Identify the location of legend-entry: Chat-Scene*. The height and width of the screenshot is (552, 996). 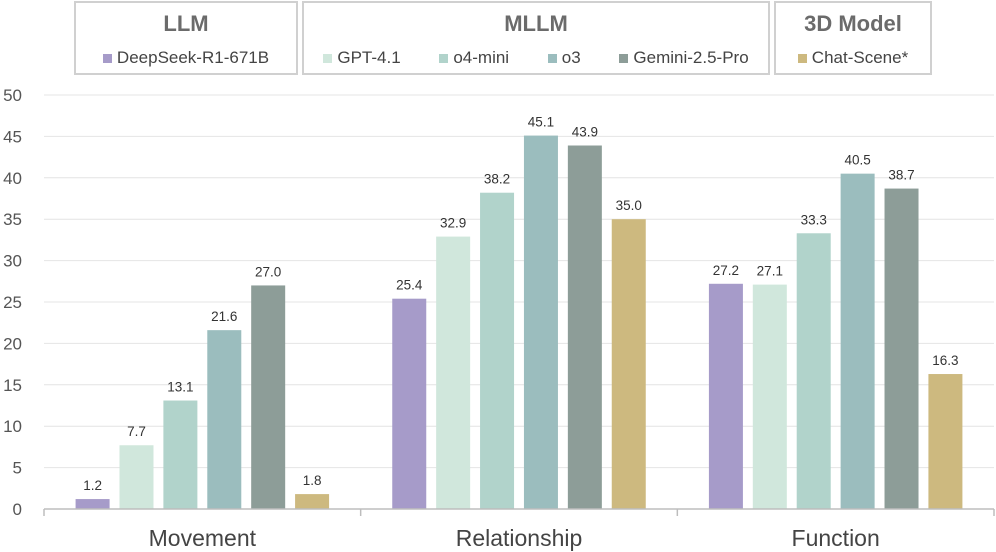
(853, 58).